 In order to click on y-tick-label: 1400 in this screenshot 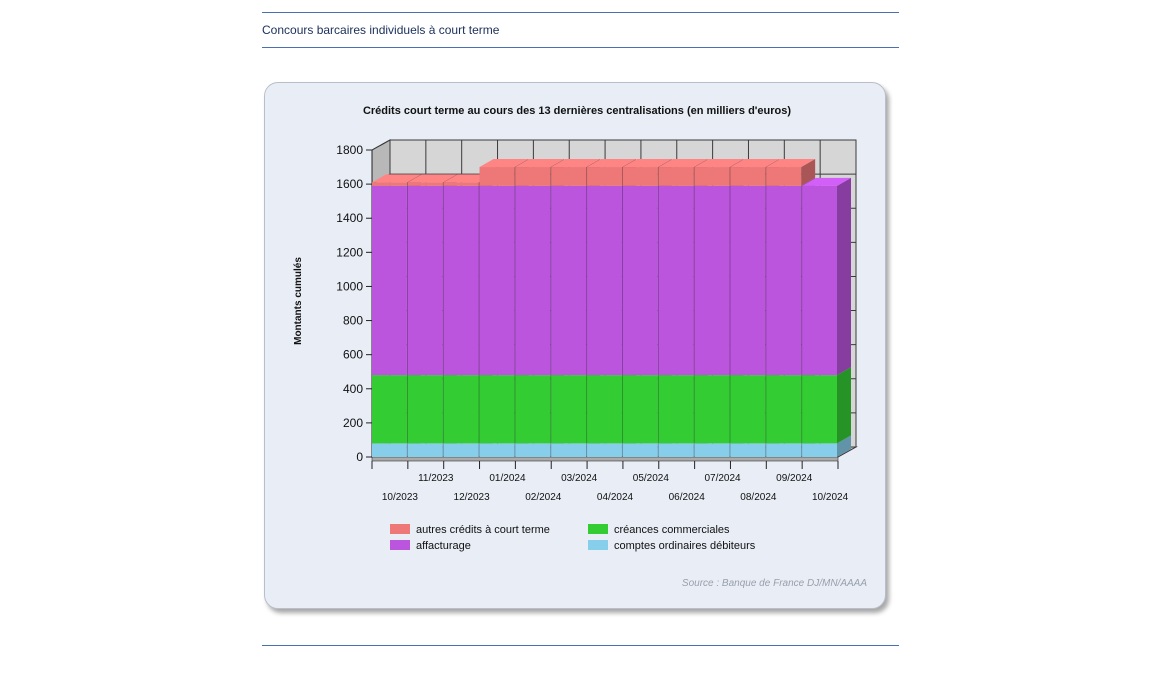, I will do `click(349, 218)`.